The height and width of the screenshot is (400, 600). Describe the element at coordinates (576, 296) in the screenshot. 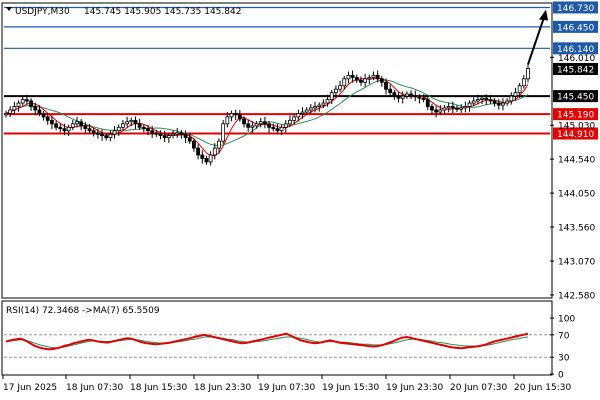

I see `price-tick-label-13: 142.580` at that location.